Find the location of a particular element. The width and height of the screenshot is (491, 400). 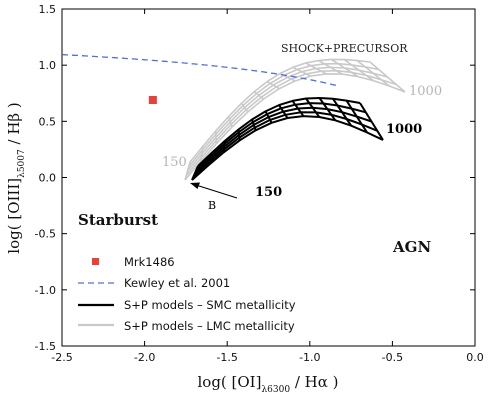

x-tick-label: 0.0 is located at coordinates (475, 357).